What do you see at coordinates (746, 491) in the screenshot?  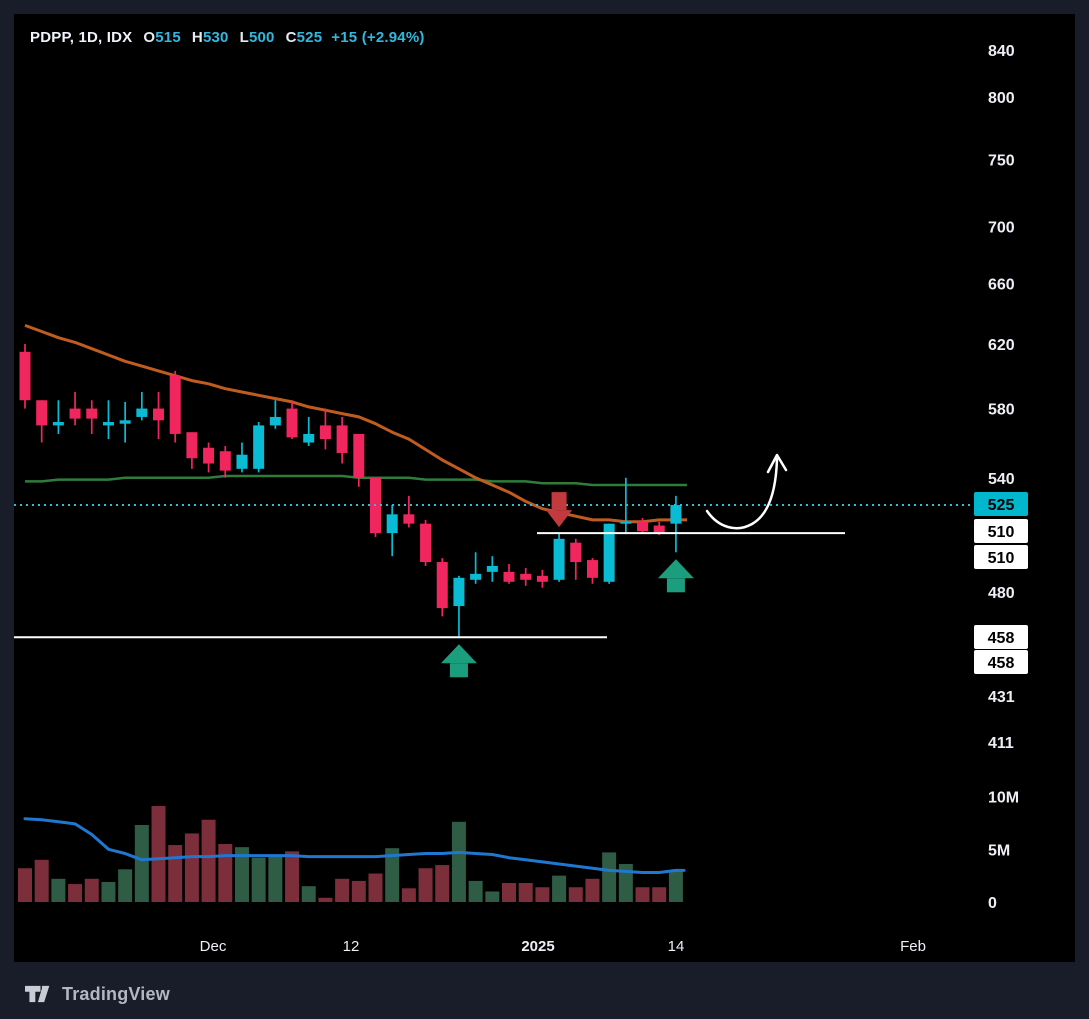 I see `curved-arrow-drawing` at bounding box center [746, 491].